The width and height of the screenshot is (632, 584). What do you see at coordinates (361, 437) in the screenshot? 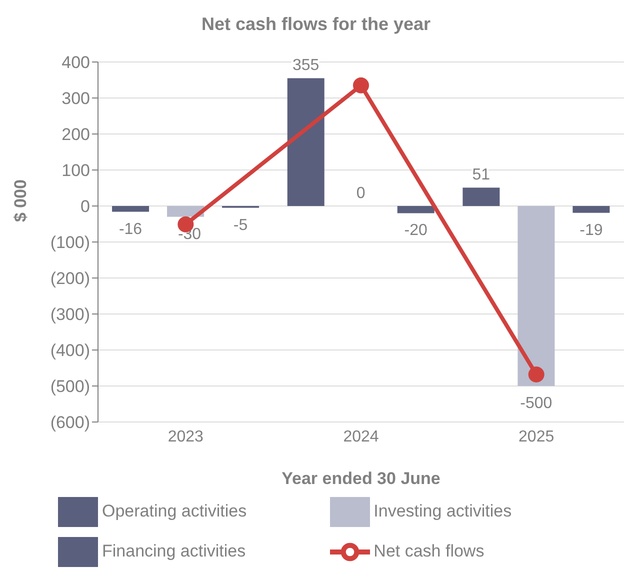
I see `x-tick-label: 2024` at bounding box center [361, 437].